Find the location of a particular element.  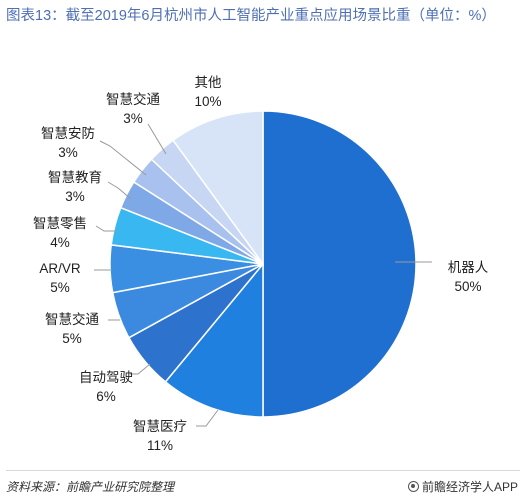

slice-category-label: 智慧零售 is located at coordinates (60, 223).